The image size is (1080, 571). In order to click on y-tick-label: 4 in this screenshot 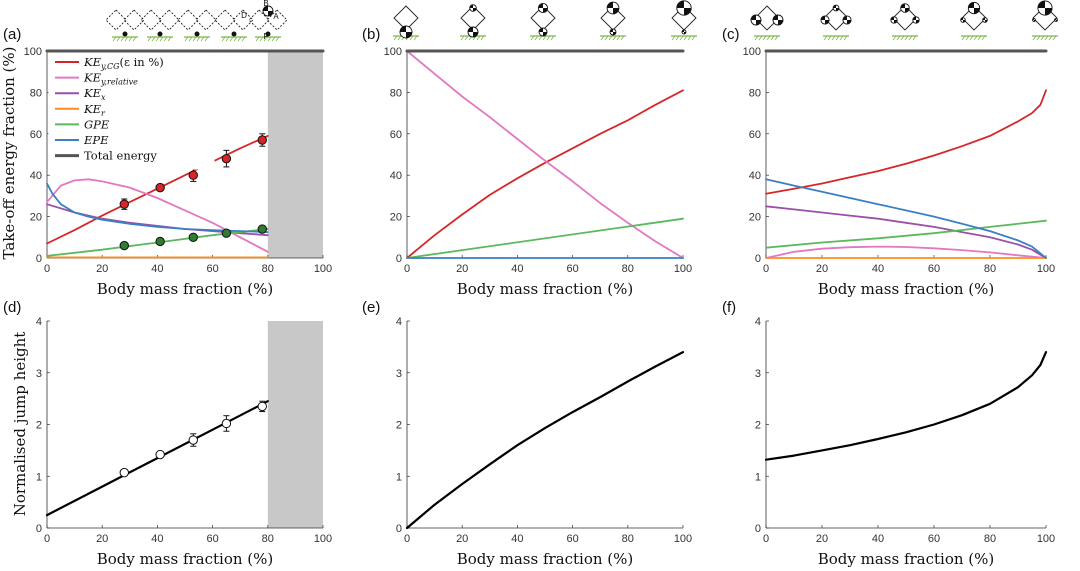, I will do `click(39, 322)`.